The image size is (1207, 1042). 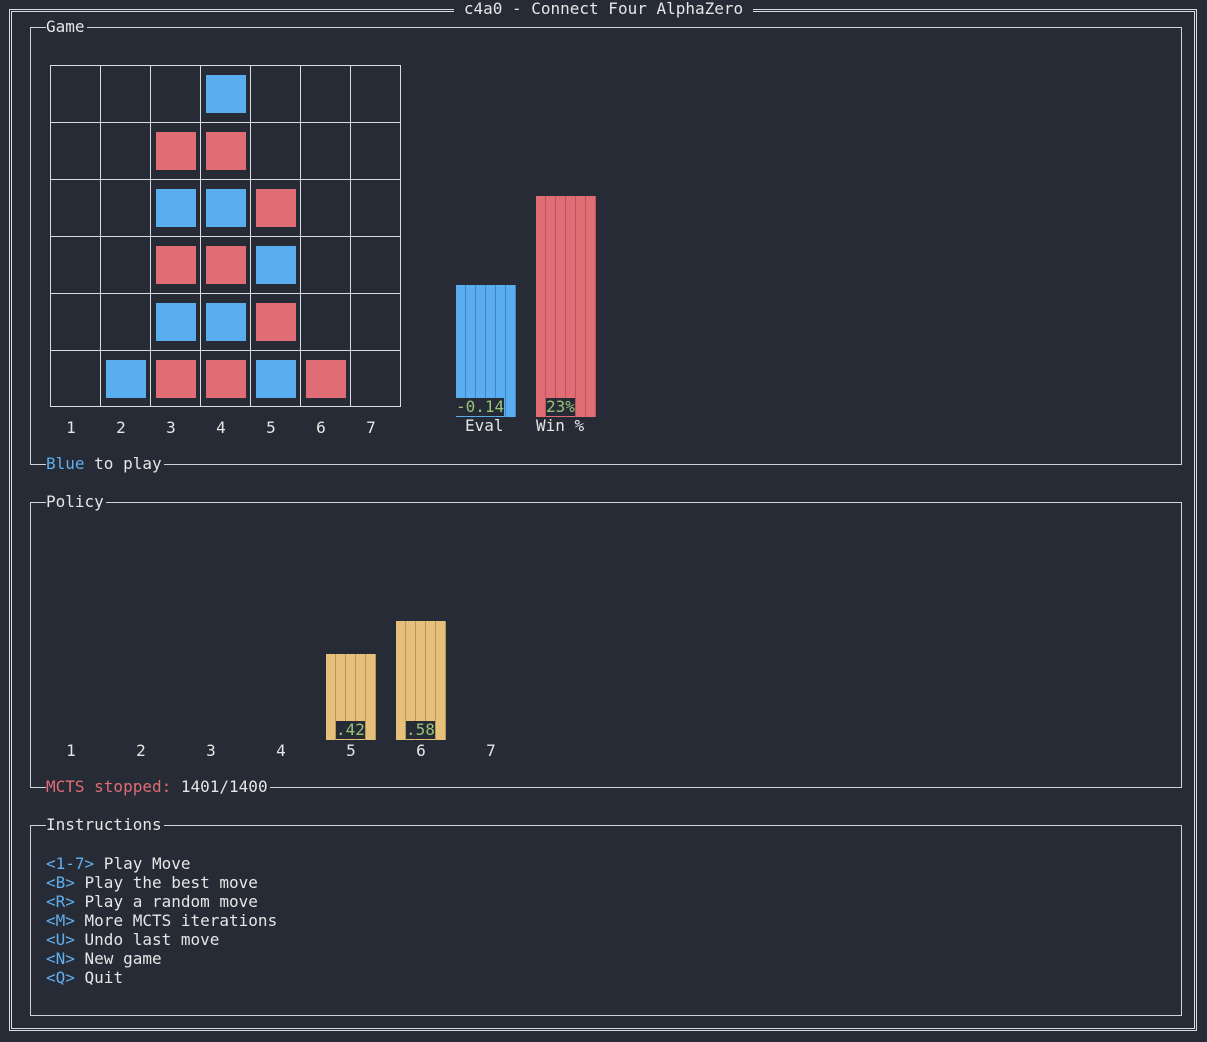 I want to click on eval-bar, so click(x=486, y=351).